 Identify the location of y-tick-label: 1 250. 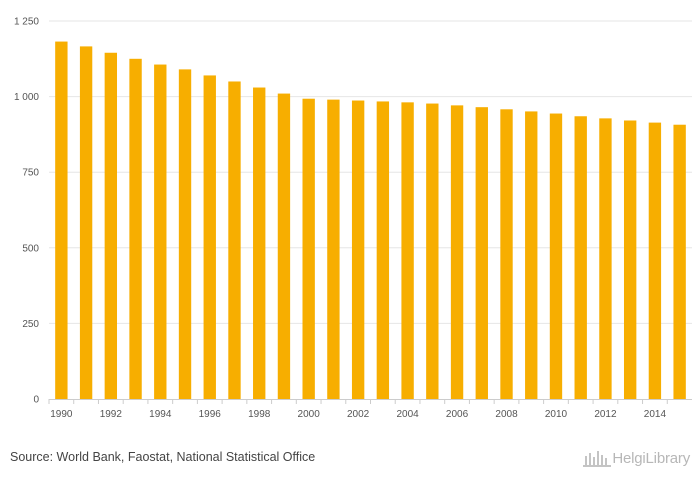
(26, 22).